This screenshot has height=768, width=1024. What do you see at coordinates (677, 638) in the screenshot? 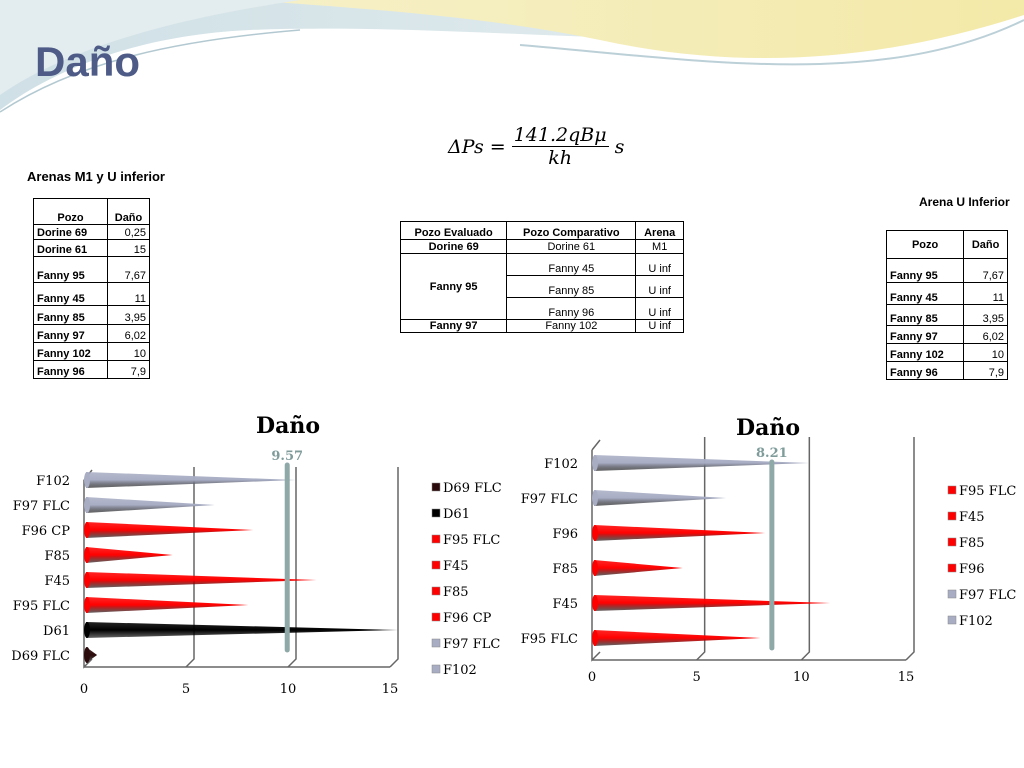
I see `bar-f95-flc` at bounding box center [677, 638].